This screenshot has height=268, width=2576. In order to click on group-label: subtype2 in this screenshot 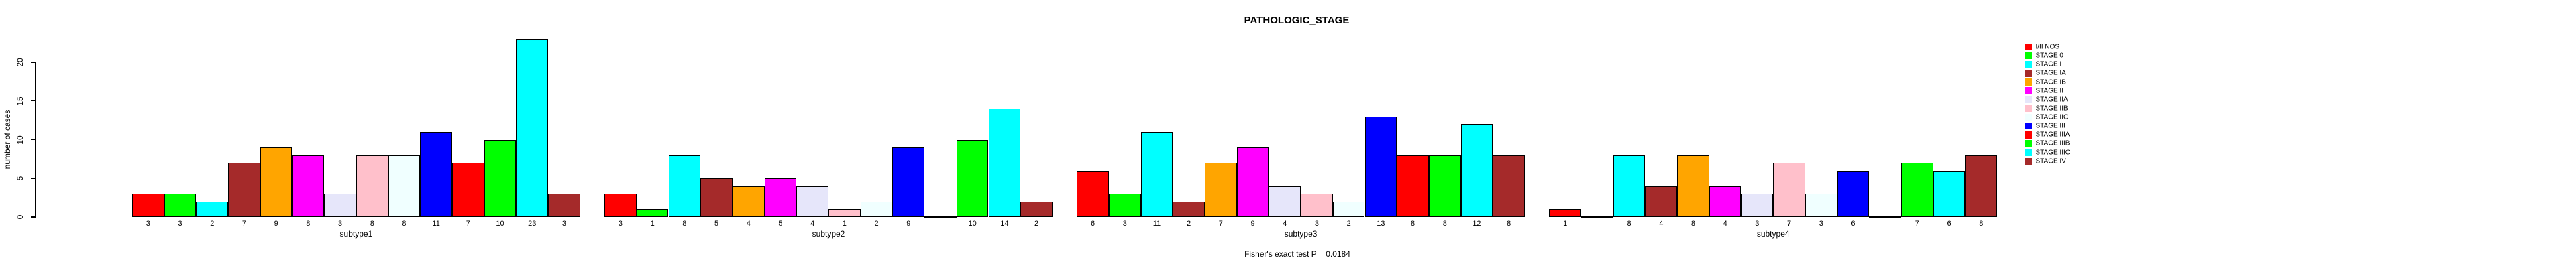, I will do `click(828, 234)`.